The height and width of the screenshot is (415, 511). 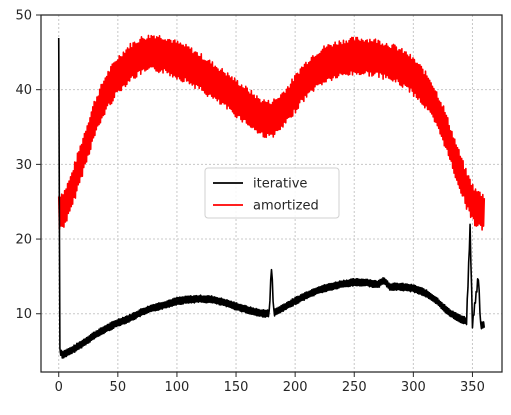 I want to click on x-tick-label: 50, so click(x=118, y=387).